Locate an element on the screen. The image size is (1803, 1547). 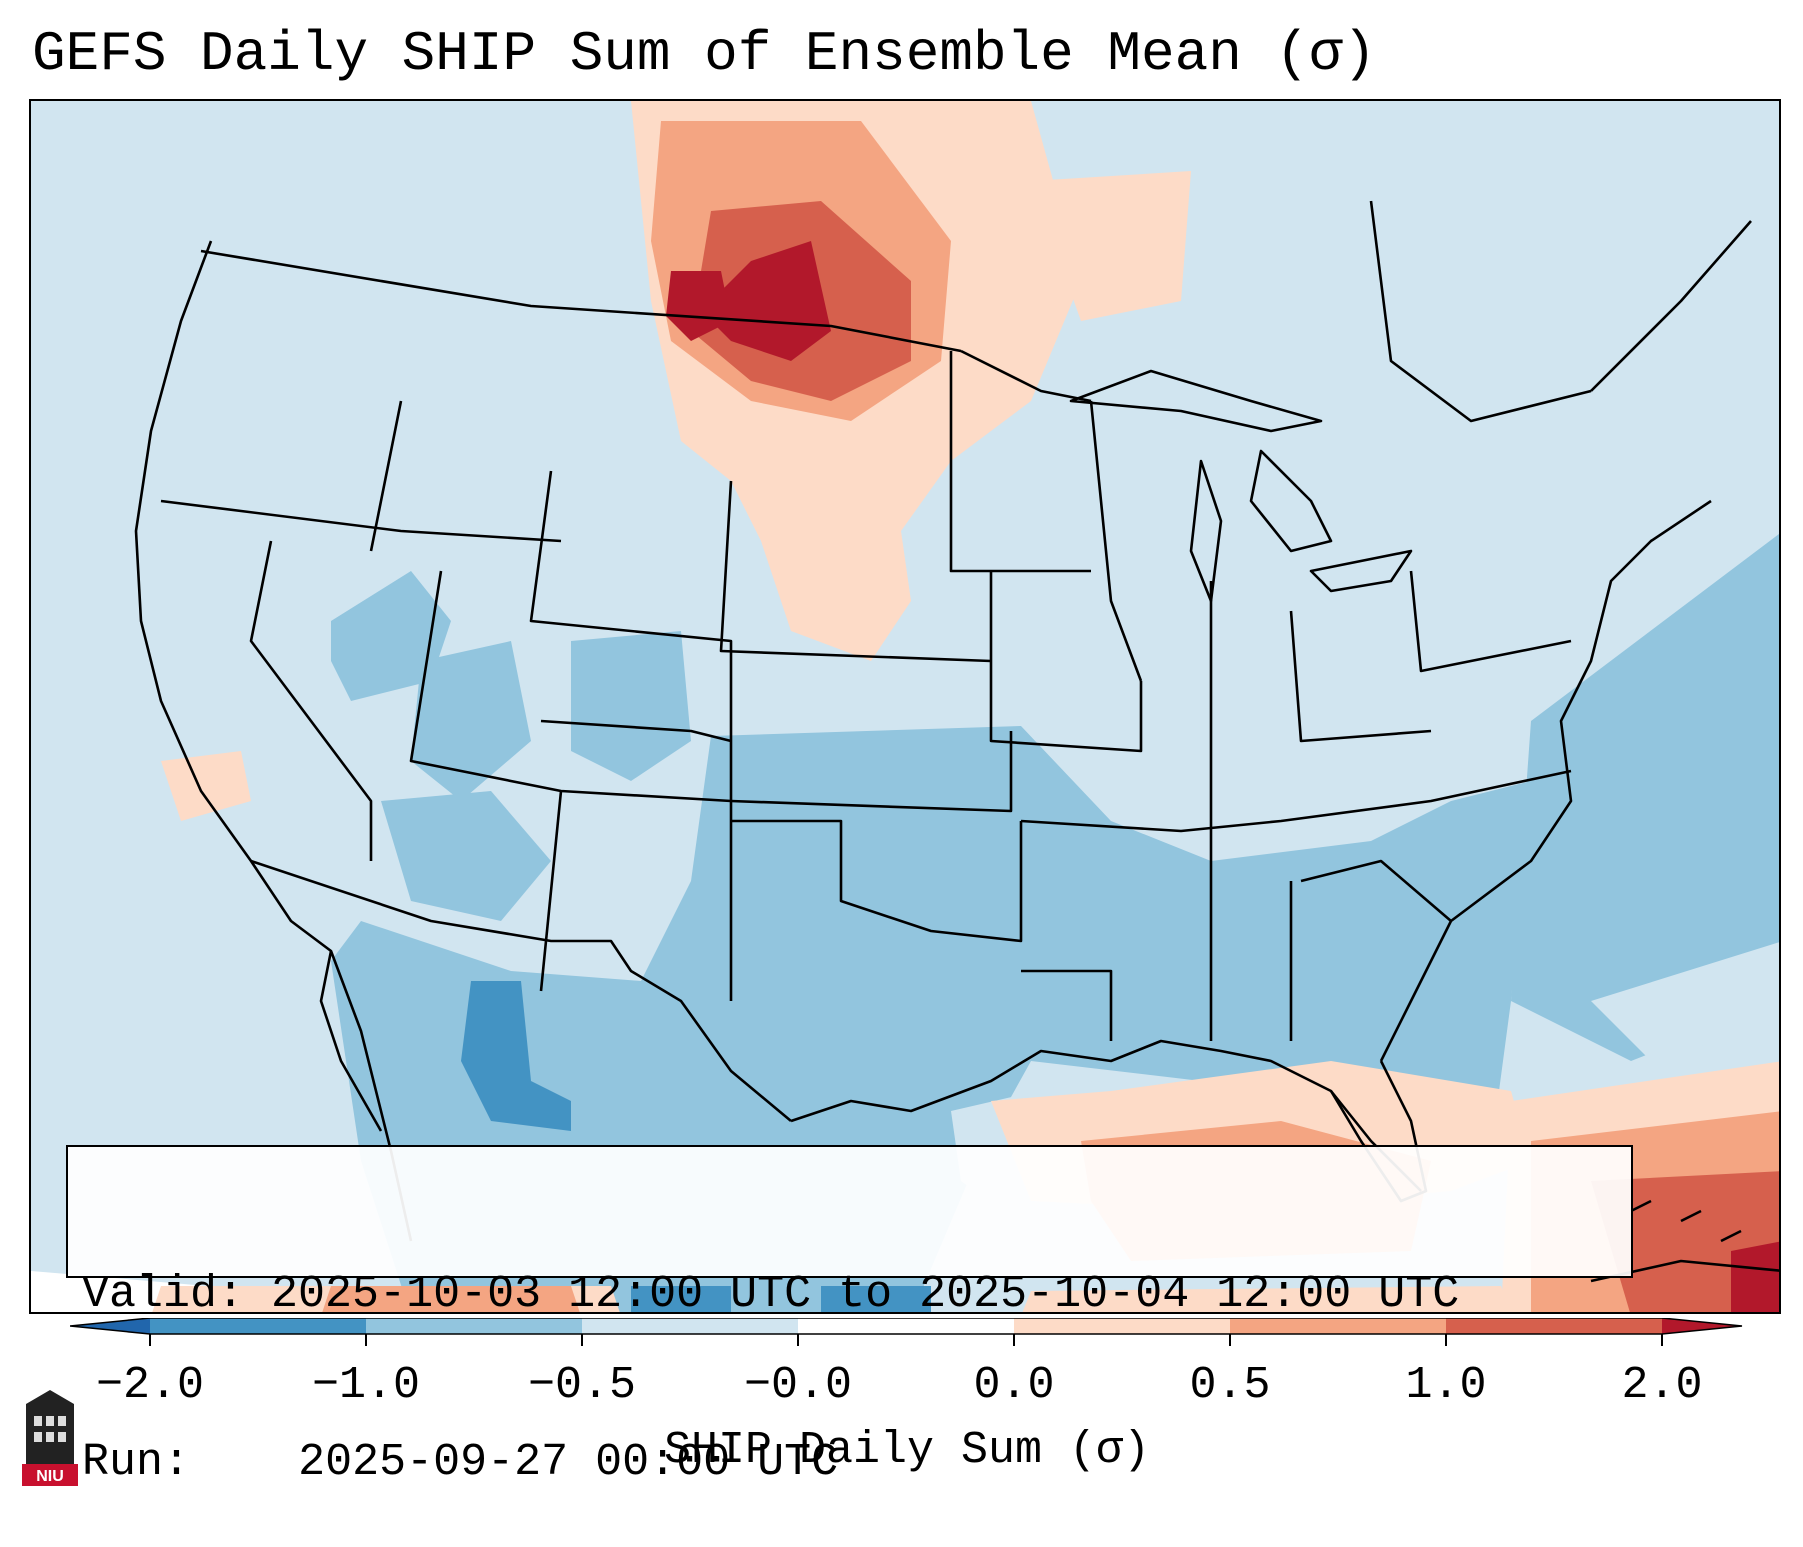
valid-label: Valid: is located at coordinates (163, 1294).